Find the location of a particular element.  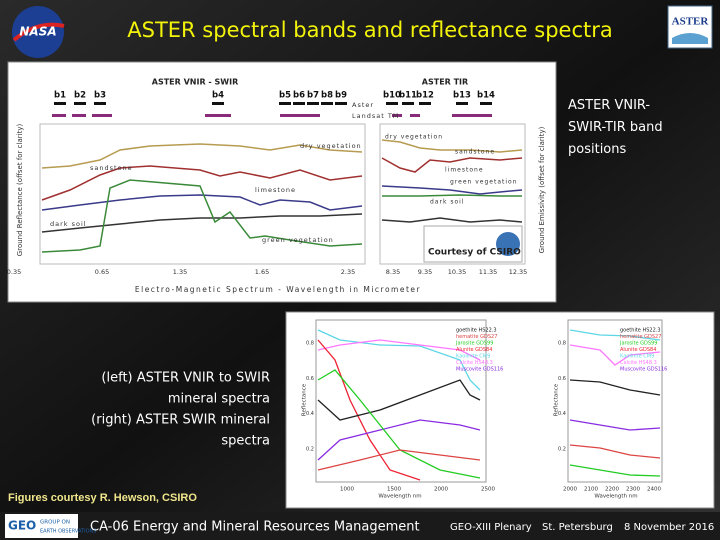

x-axis-label: Wavelength nm is located at coordinates (399, 497).